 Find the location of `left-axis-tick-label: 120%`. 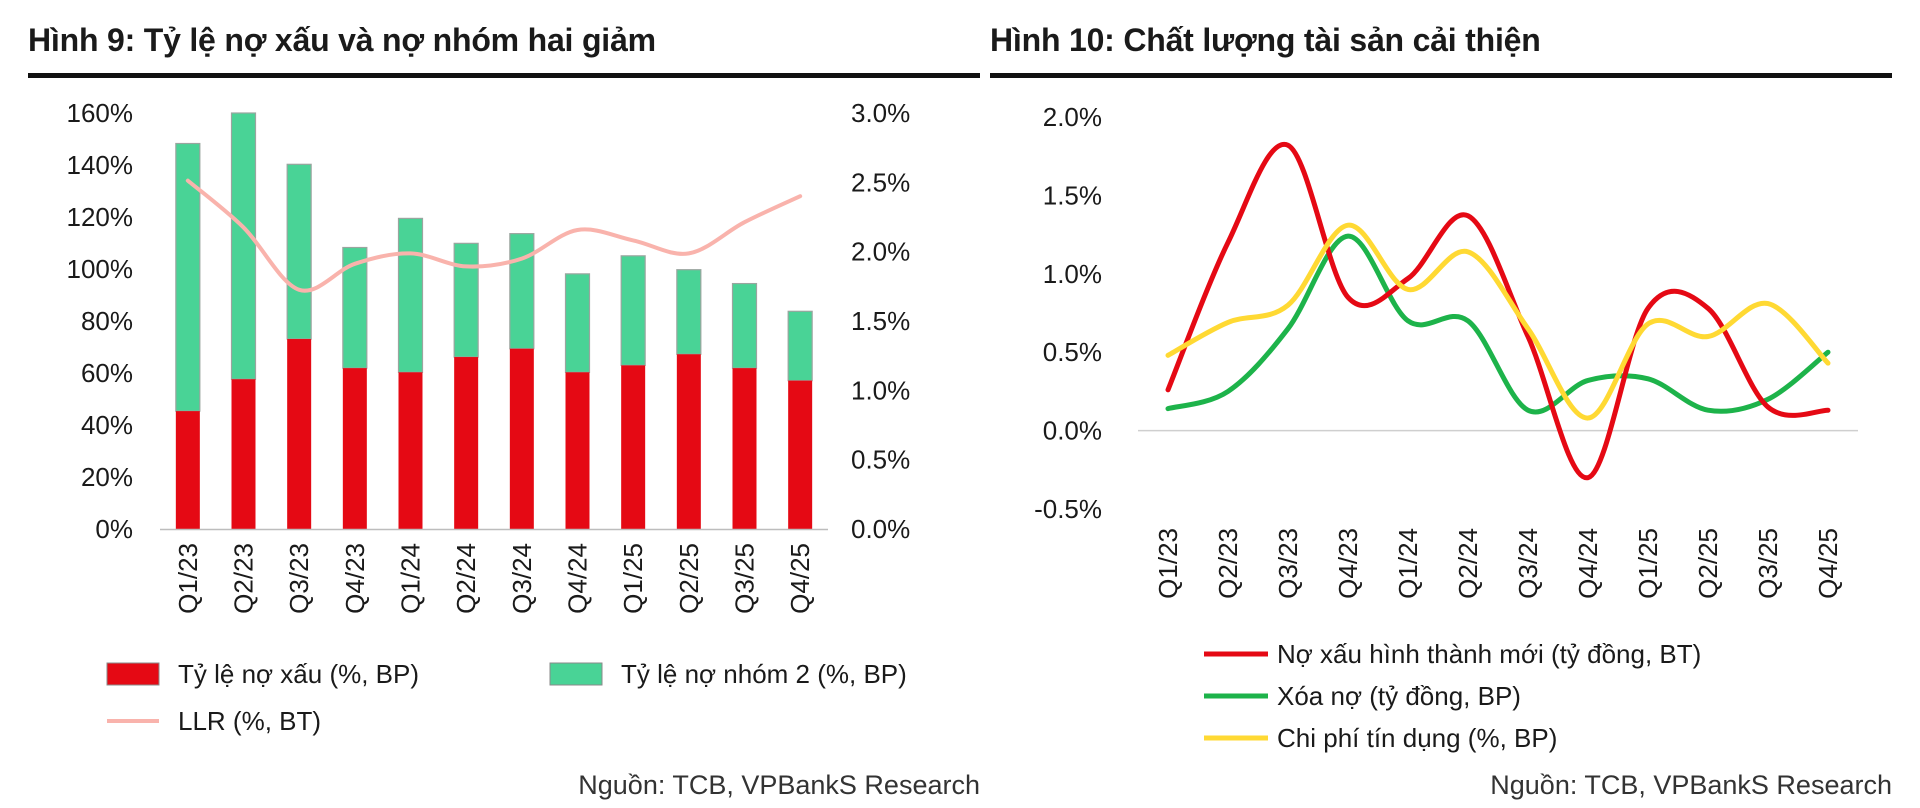

left-axis-tick-label: 120% is located at coordinates (100, 217).